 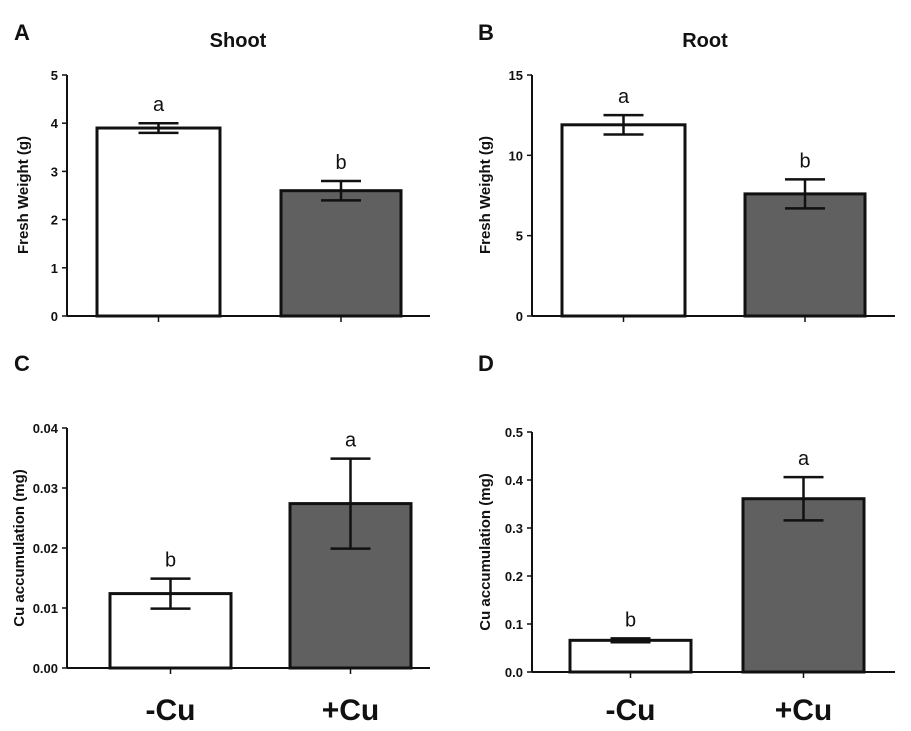 What do you see at coordinates (485, 195) in the screenshot?
I see `panel-b-y-axis-label: Fresh Weight (g)` at bounding box center [485, 195].